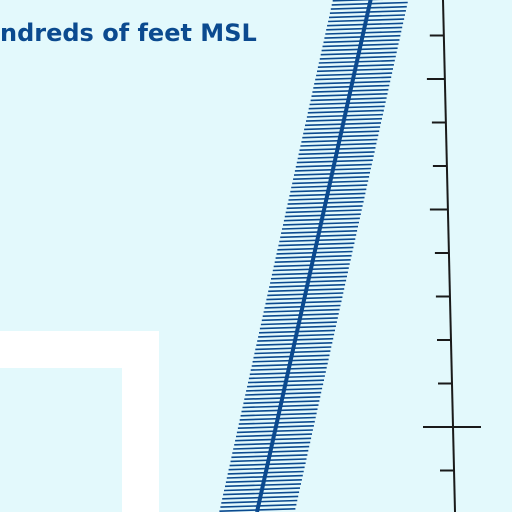  What do you see at coordinates (358, 1) in the screenshot?
I see `airway-hatch` at bounding box center [358, 1].